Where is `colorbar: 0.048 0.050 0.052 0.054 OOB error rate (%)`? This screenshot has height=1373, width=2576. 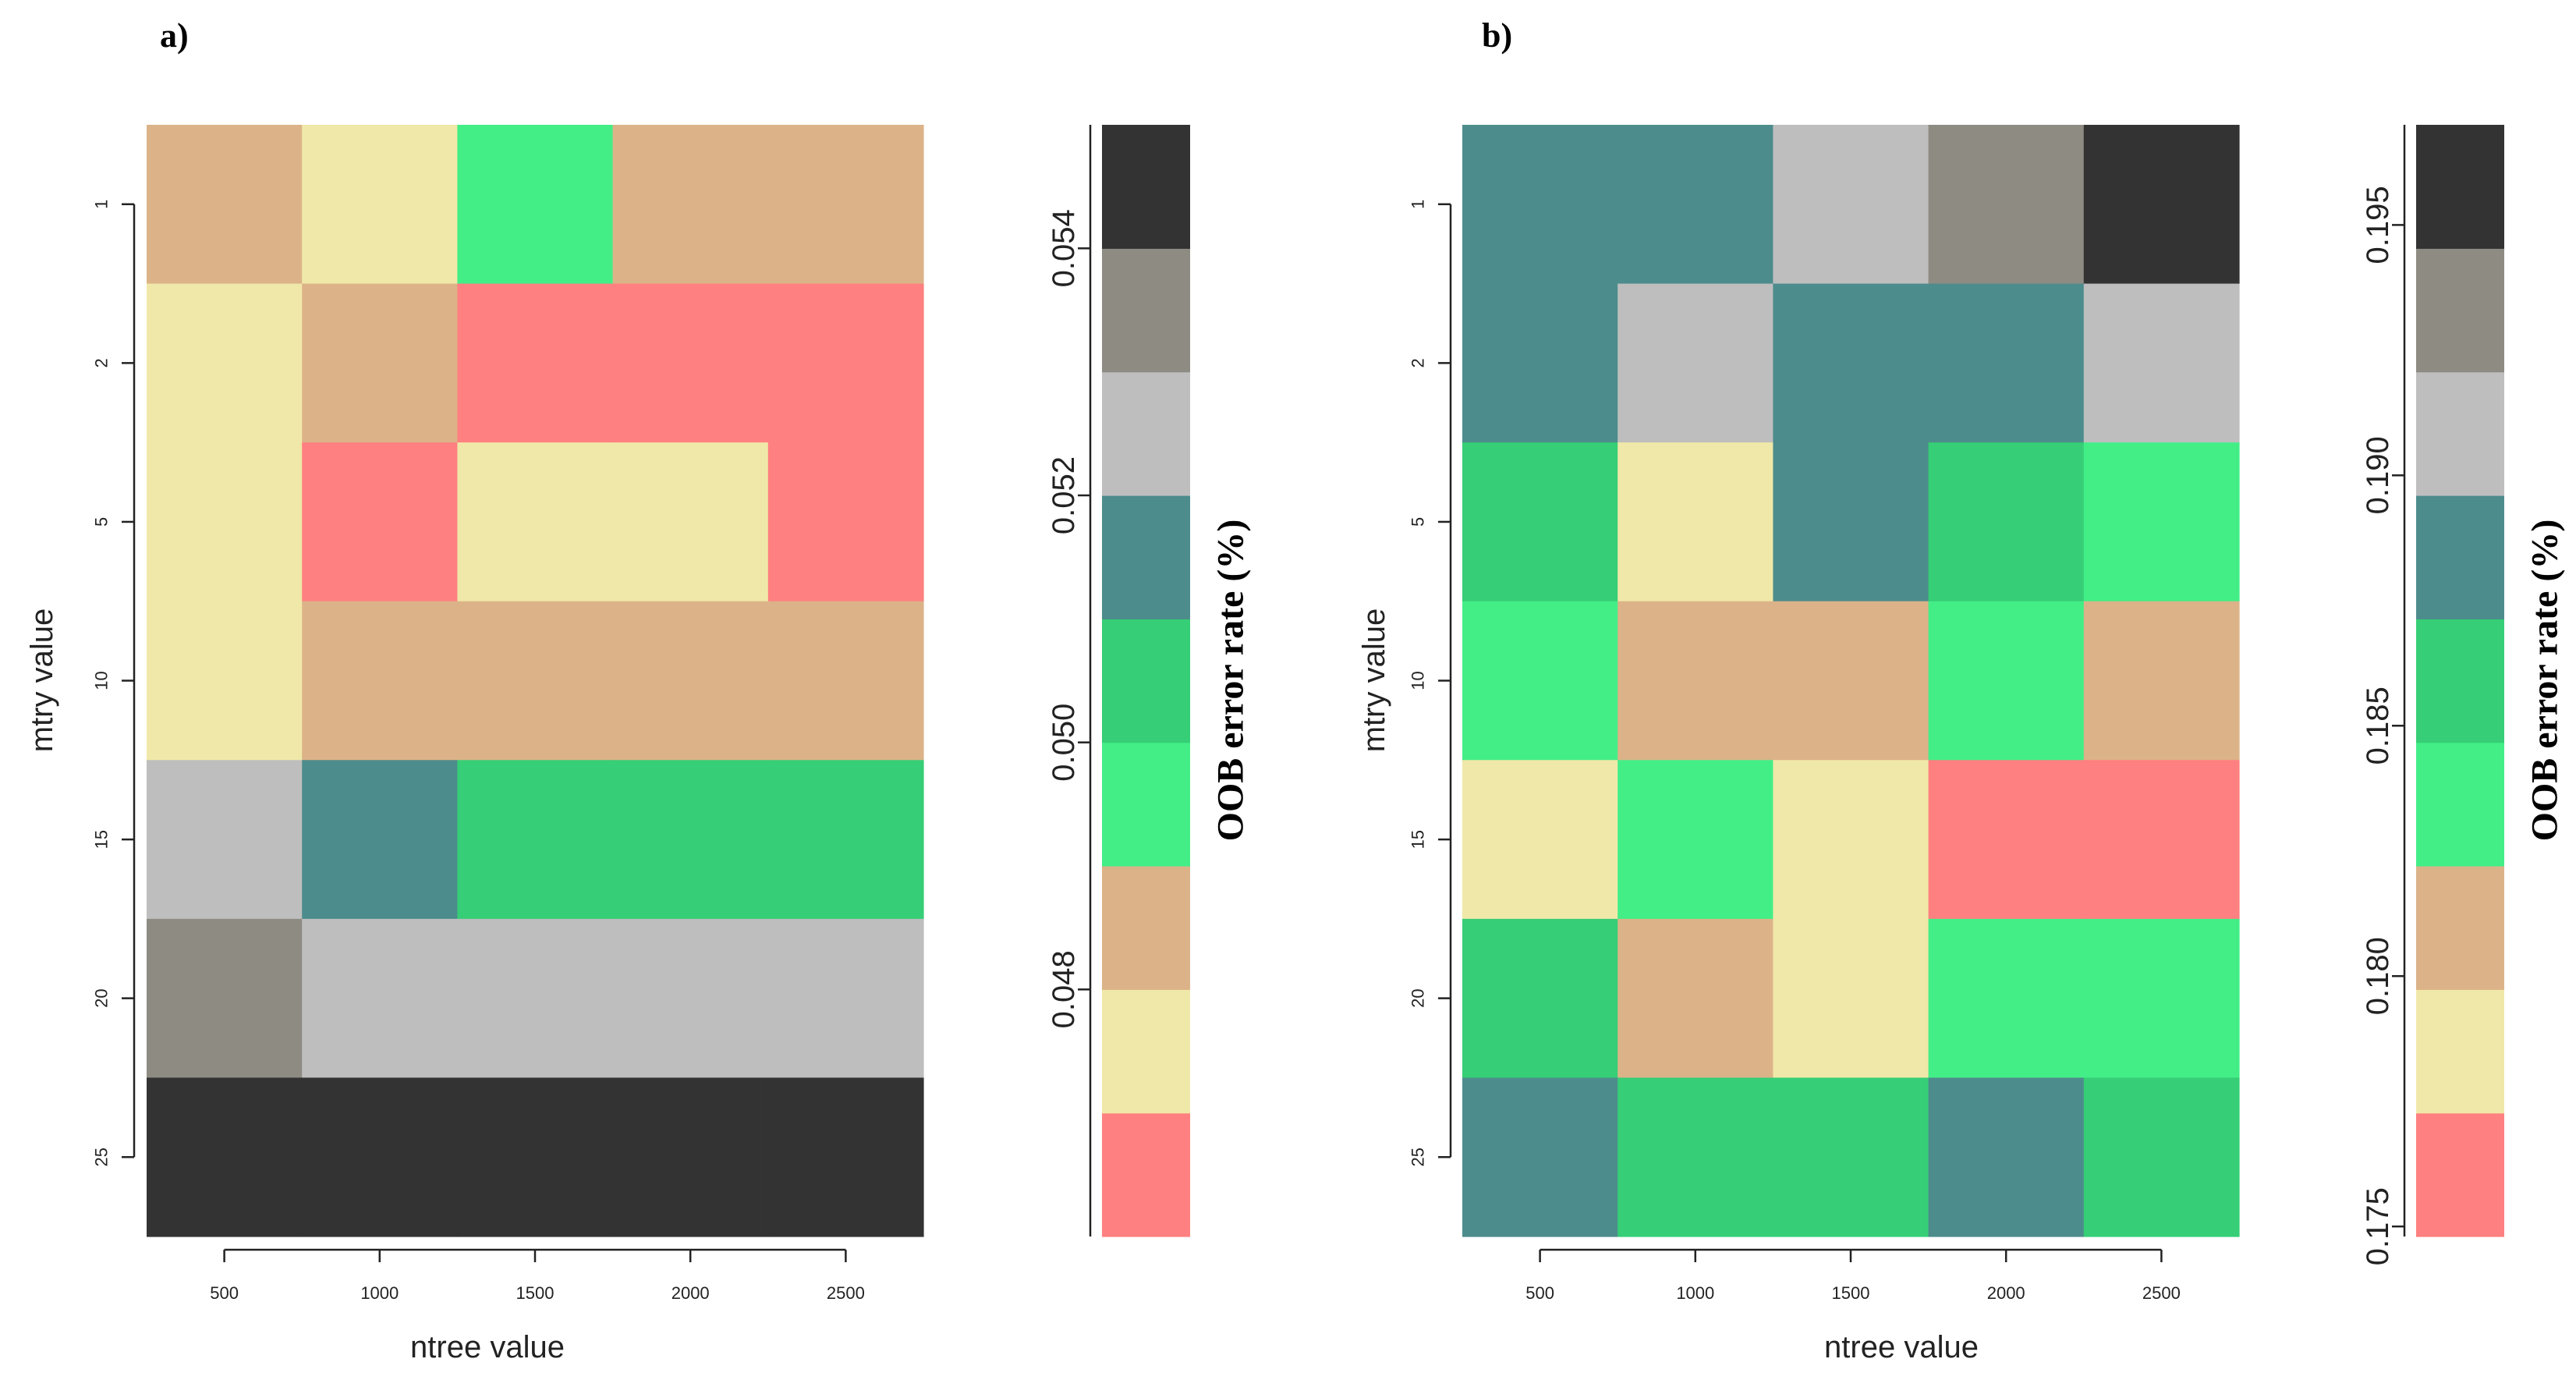 colorbar: 0.048 0.050 0.052 0.054 OOB error rate (%) is located at coordinates (1149, 681).